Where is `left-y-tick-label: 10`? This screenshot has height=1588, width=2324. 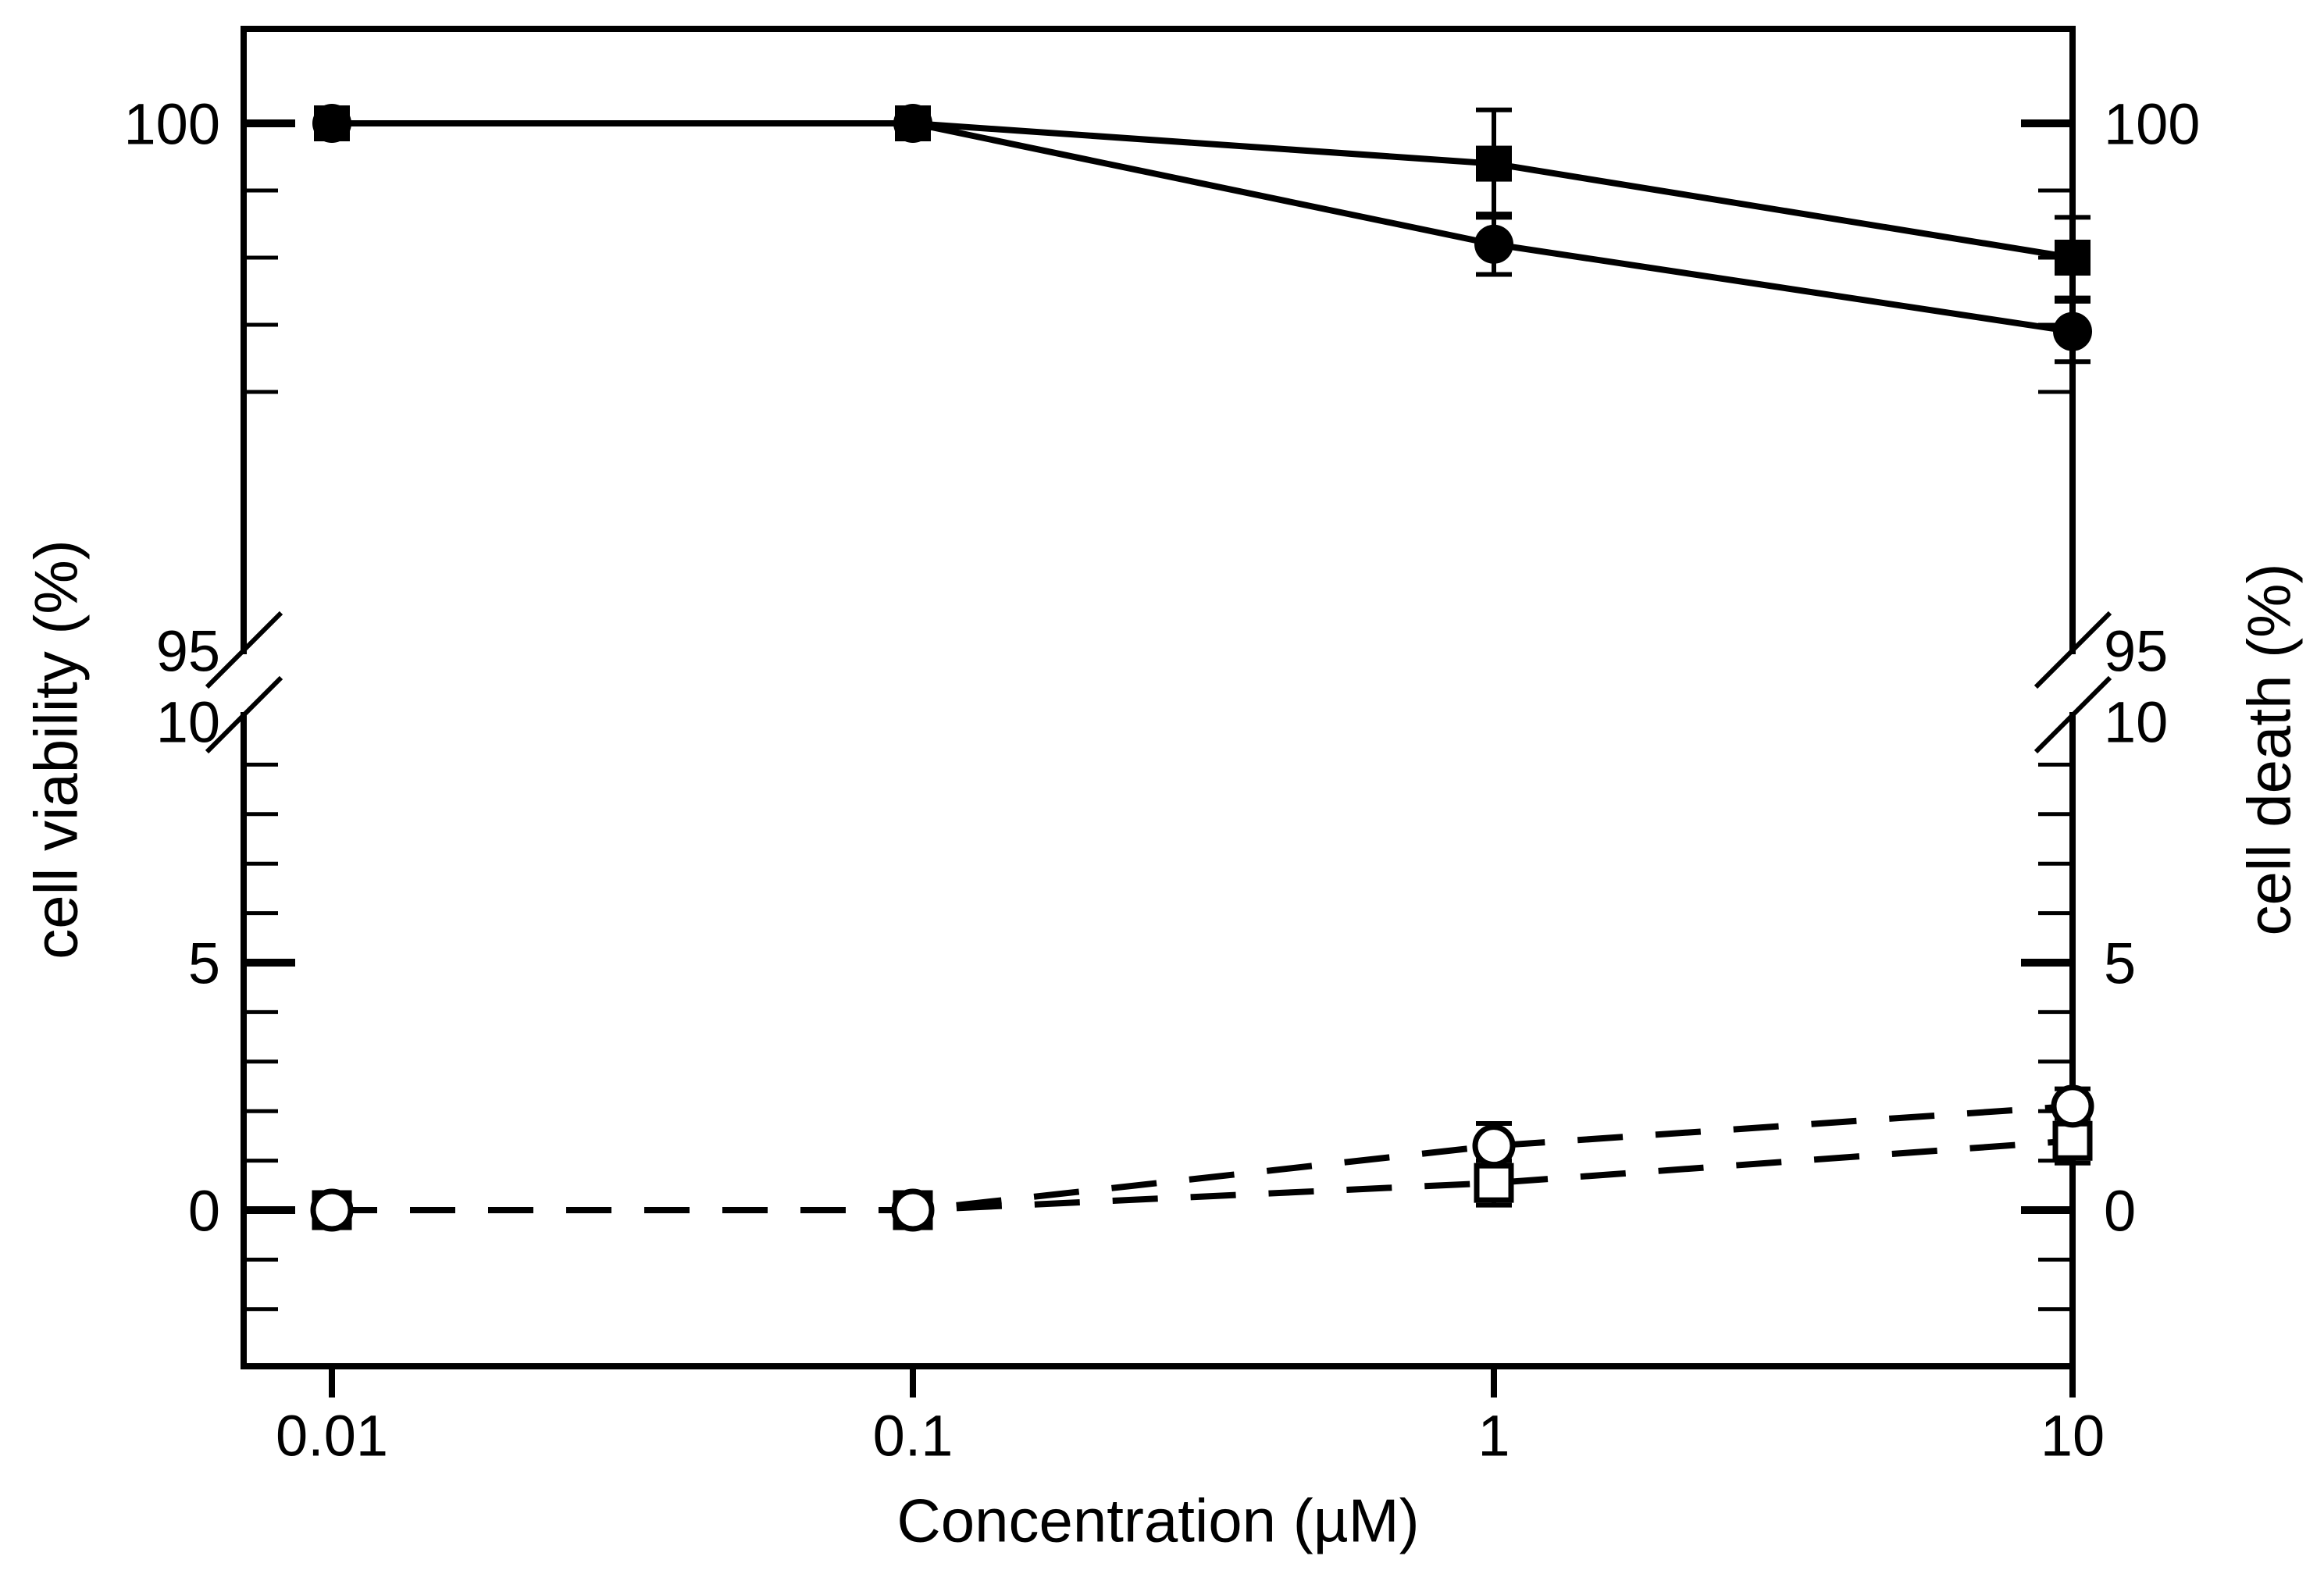 left-y-tick-label: 10 is located at coordinates (188, 723).